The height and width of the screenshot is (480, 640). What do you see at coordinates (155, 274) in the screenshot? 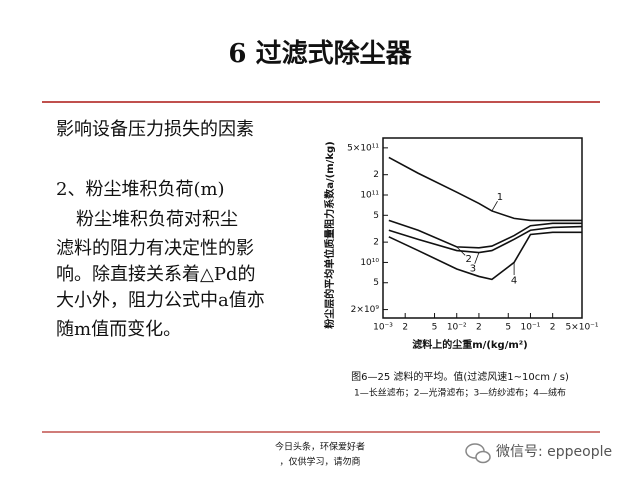
I see `body-line: 响。除直接关系着△Pd的` at bounding box center [155, 274].